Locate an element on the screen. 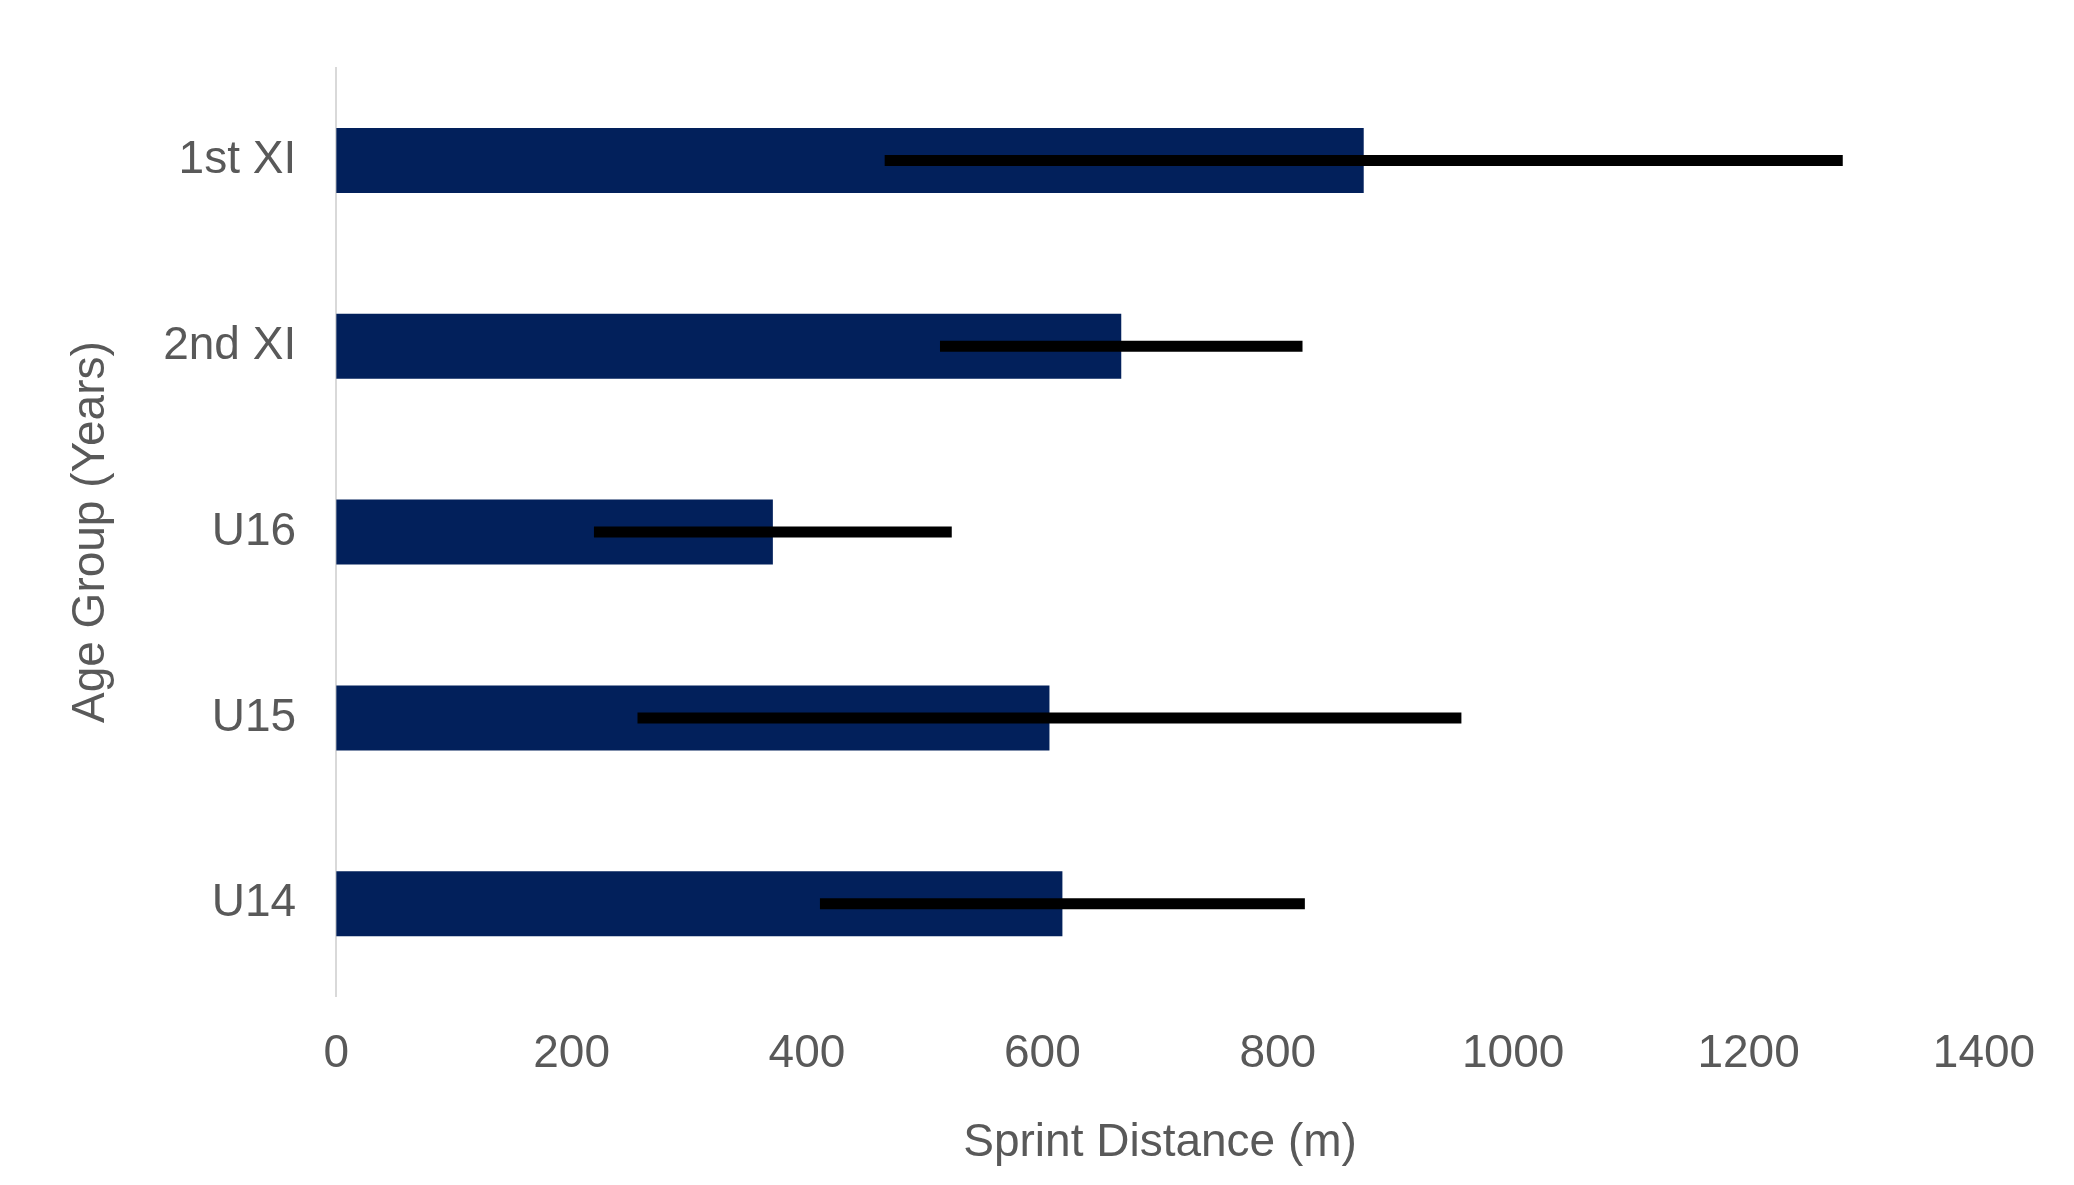 The width and height of the screenshot is (2074, 1185). x-tick-label: 600 is located at coordinates (1042, 1050).